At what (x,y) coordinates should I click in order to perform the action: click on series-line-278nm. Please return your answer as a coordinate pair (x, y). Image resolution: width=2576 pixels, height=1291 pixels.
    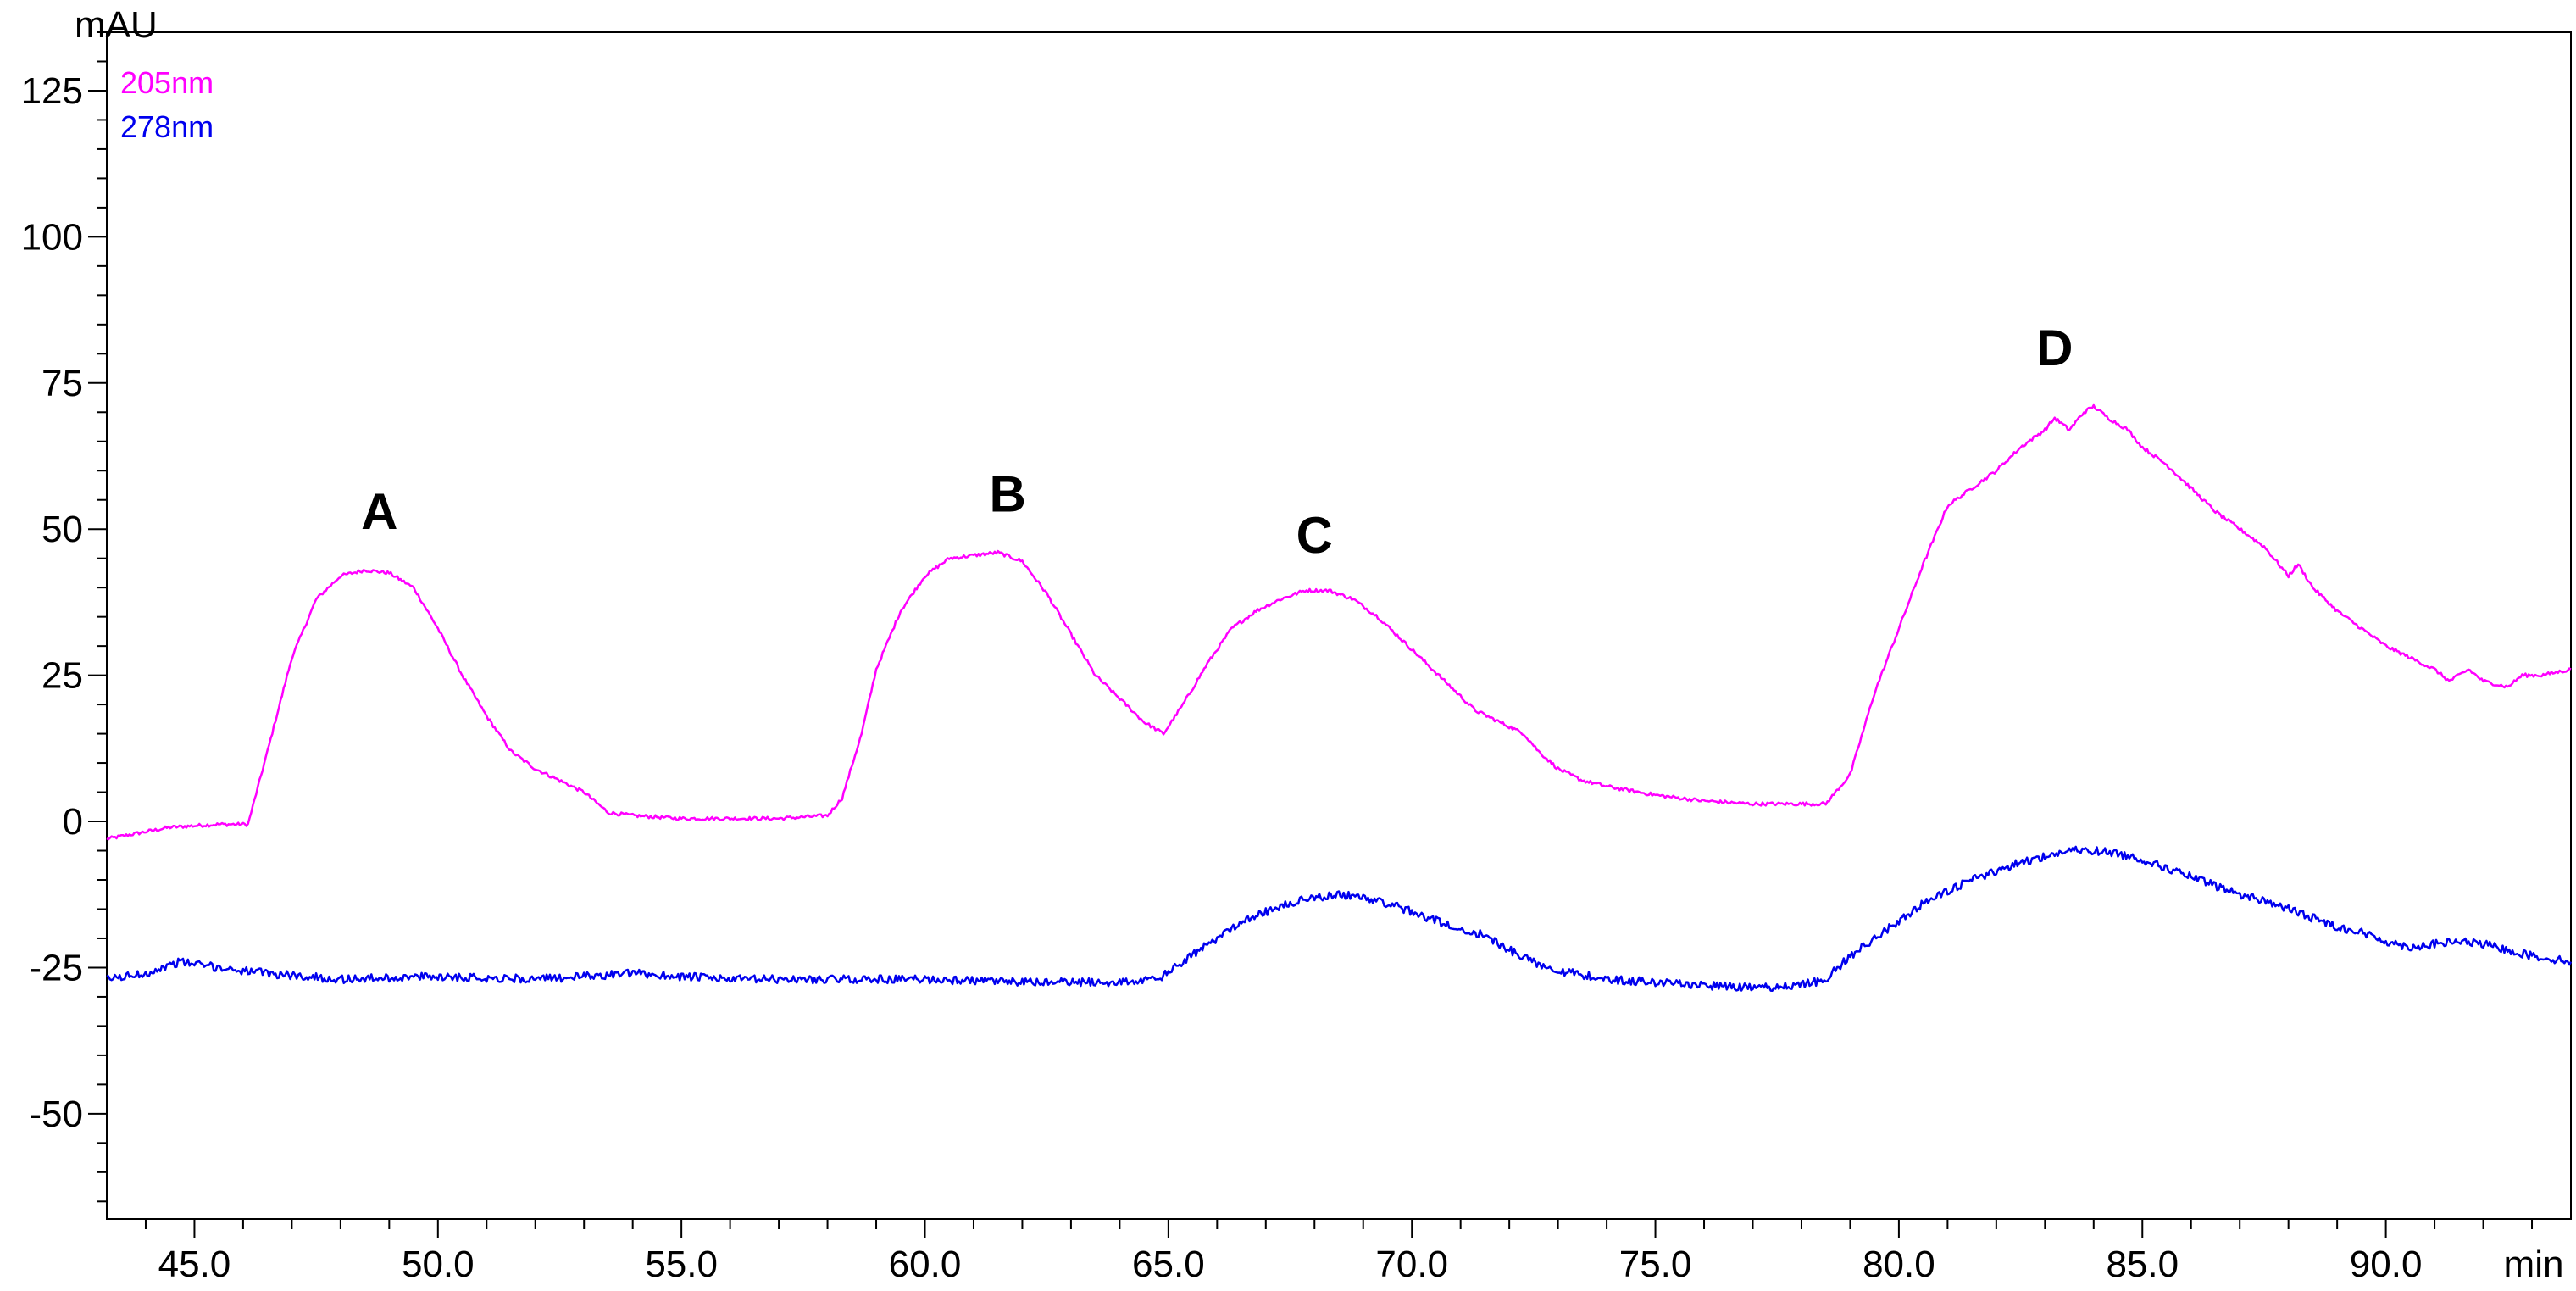
    Looking at the image, I should click on (1339, 919).